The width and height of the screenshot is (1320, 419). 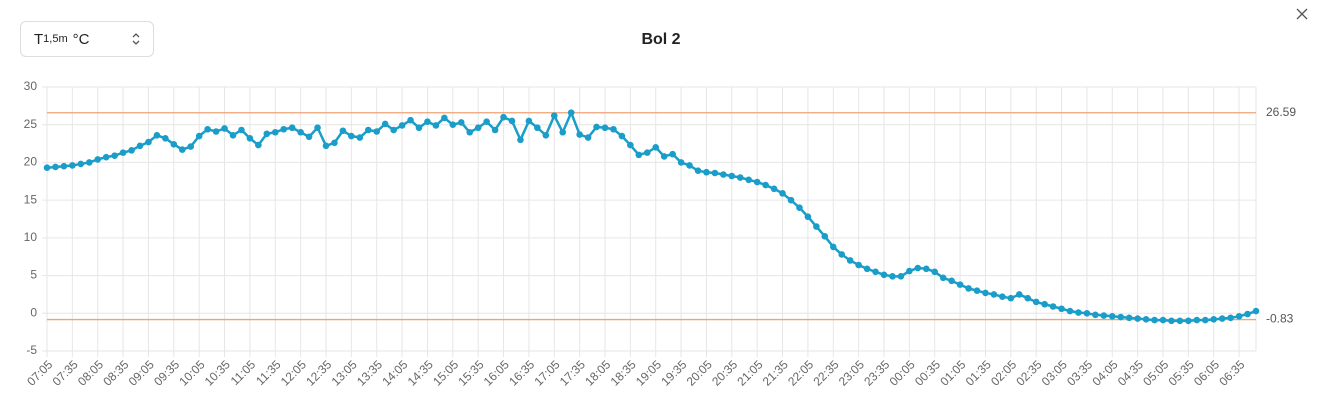 What do you see at coordinates (521, 372) in the screenshot?
I see `x-tick-label: 16:35` at bounding box center [521, 372].